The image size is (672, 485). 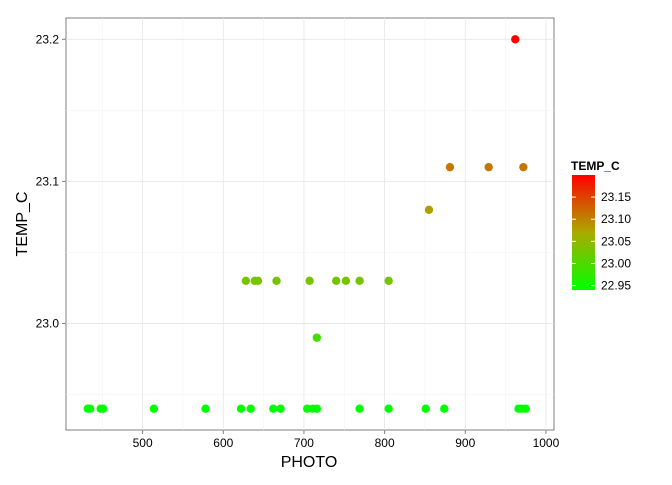 What do you see at coordinates (616, 241) in the screenshot?
I see `legend-tick-label: 23.05` at bounding box center [616, 241].